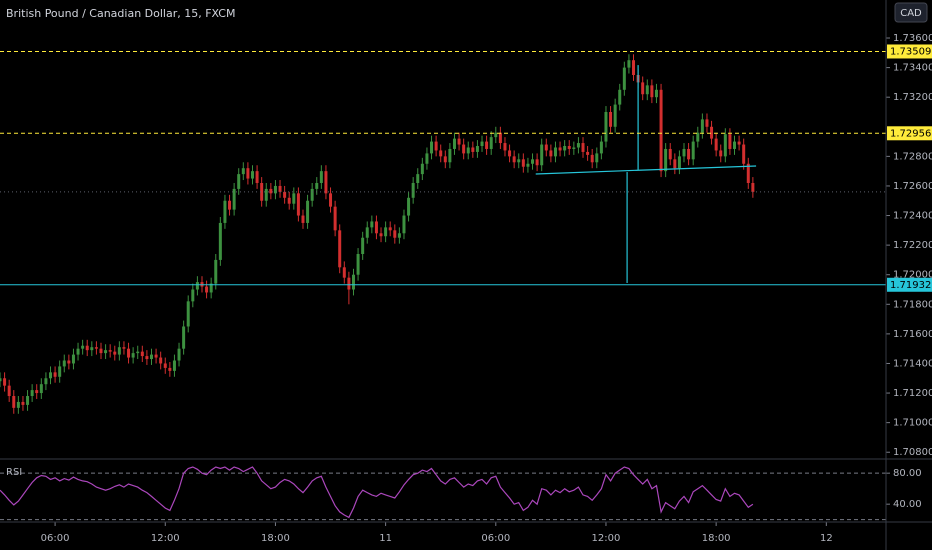  Describe the element at coordinates (912, 38) in the screenshot. I see `y-tick-label: 1.73600` at that location.